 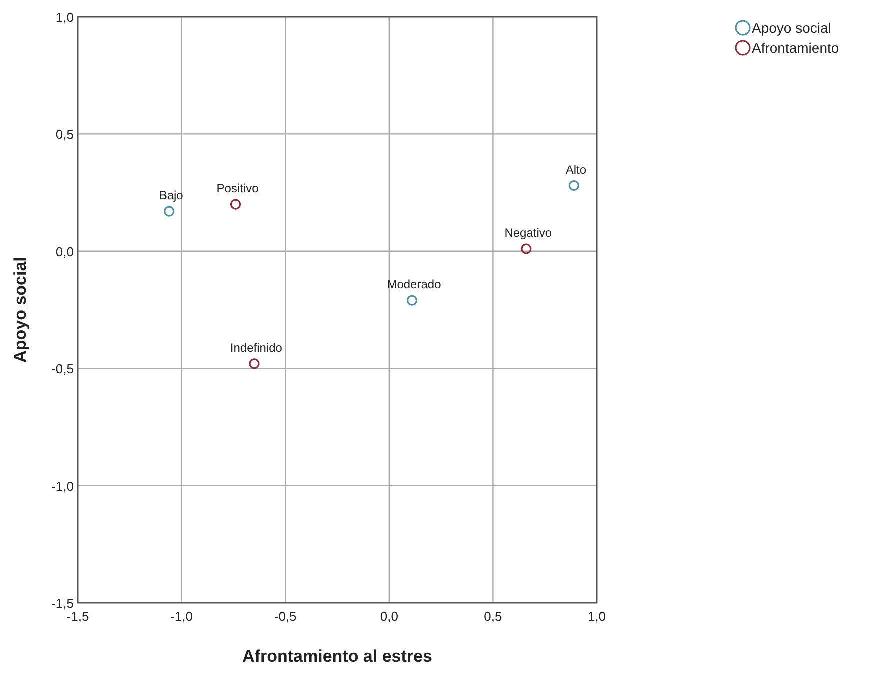 I want to click on y-tick-label: 1,0, so click(x=65, y=17).